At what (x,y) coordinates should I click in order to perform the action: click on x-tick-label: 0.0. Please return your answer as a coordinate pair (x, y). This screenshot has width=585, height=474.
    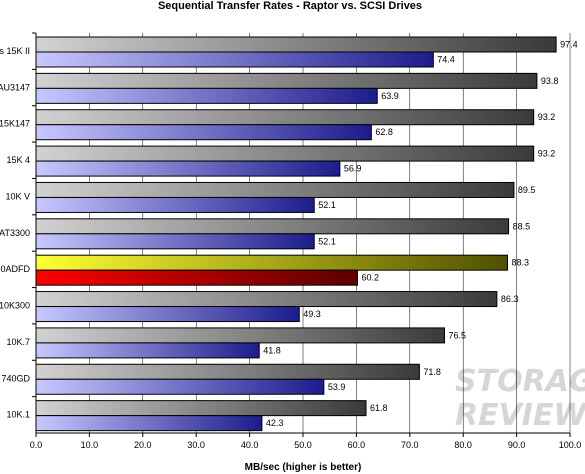
    Looking at the image, I should click on (36, 445).